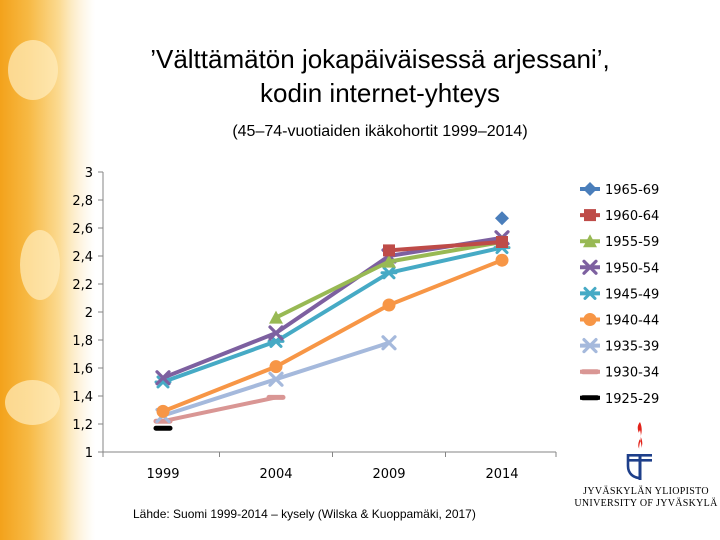 Image resolution: width=720 pixels, height=540 pixels. What do you see at coordinates (89, 453) in the screenshot?
I see `y-tick-label: 1` at bounding box center [89, 453].